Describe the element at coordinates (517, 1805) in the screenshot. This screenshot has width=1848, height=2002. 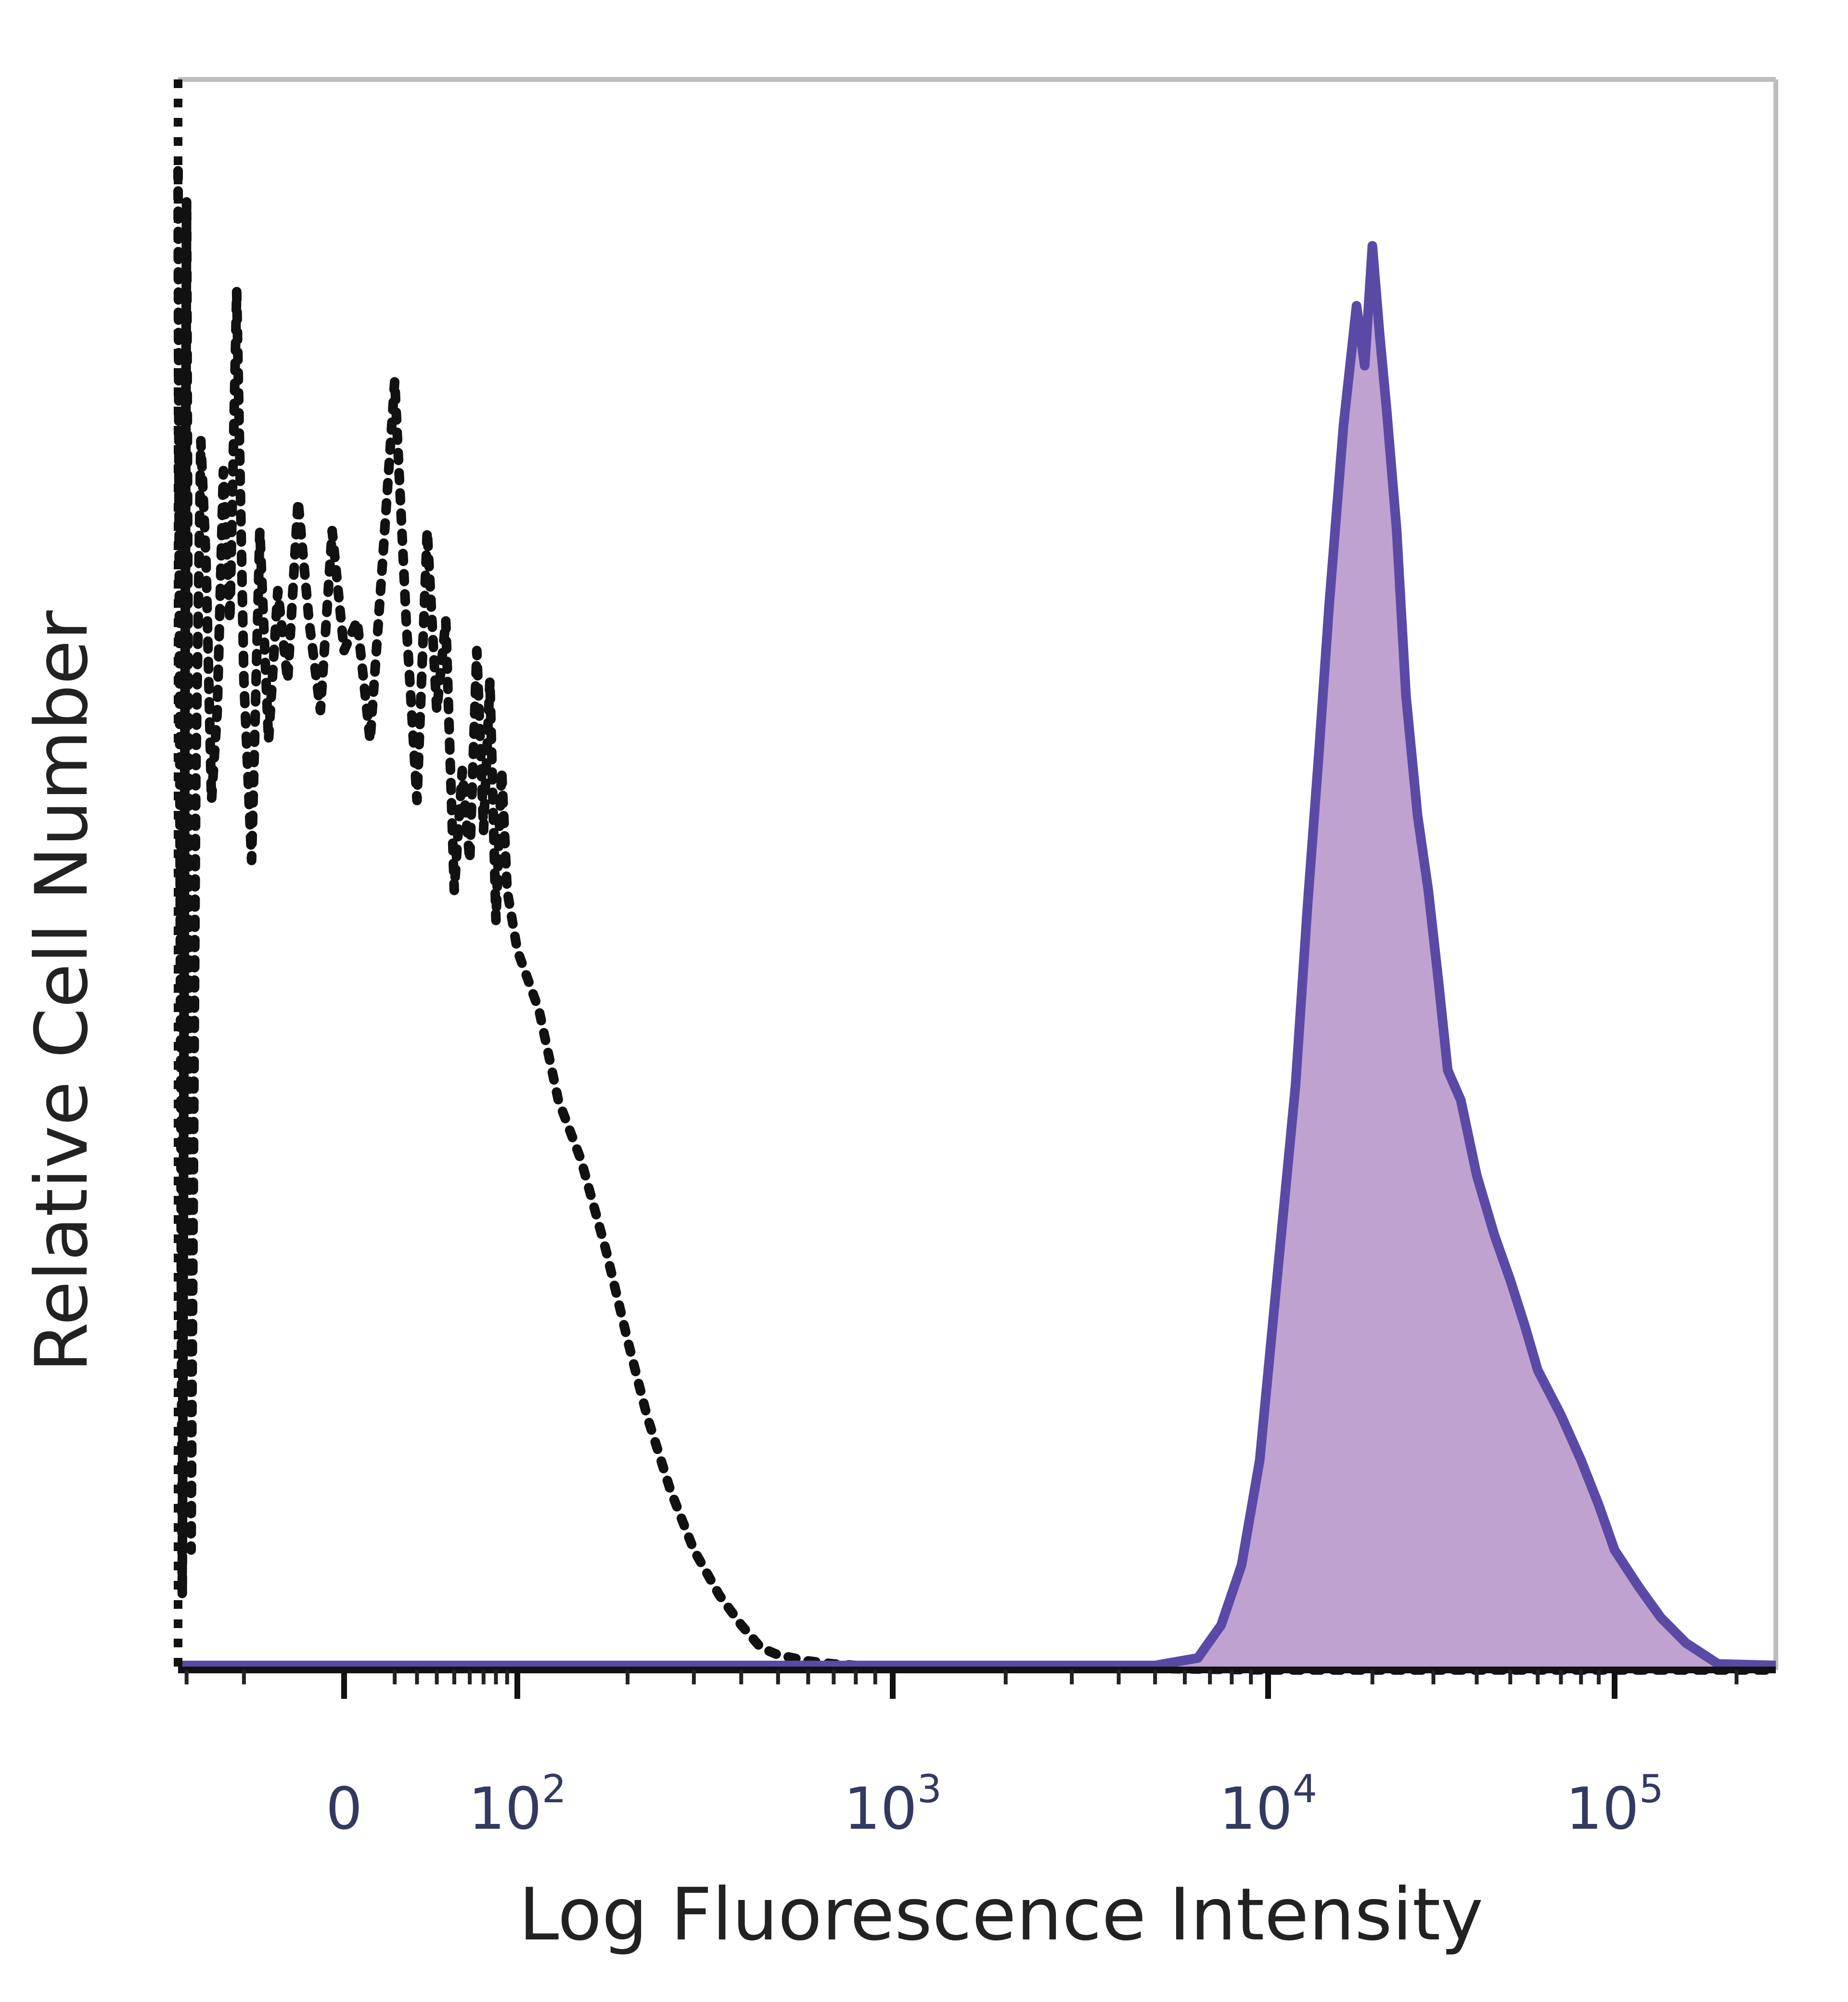
I see `x-tick-label: 10²` at that location.